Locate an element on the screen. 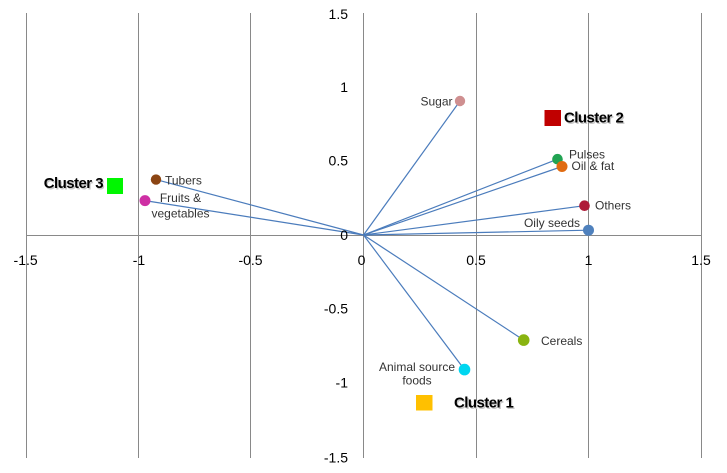  svg-text: Others is located at coordinates (613, 206).